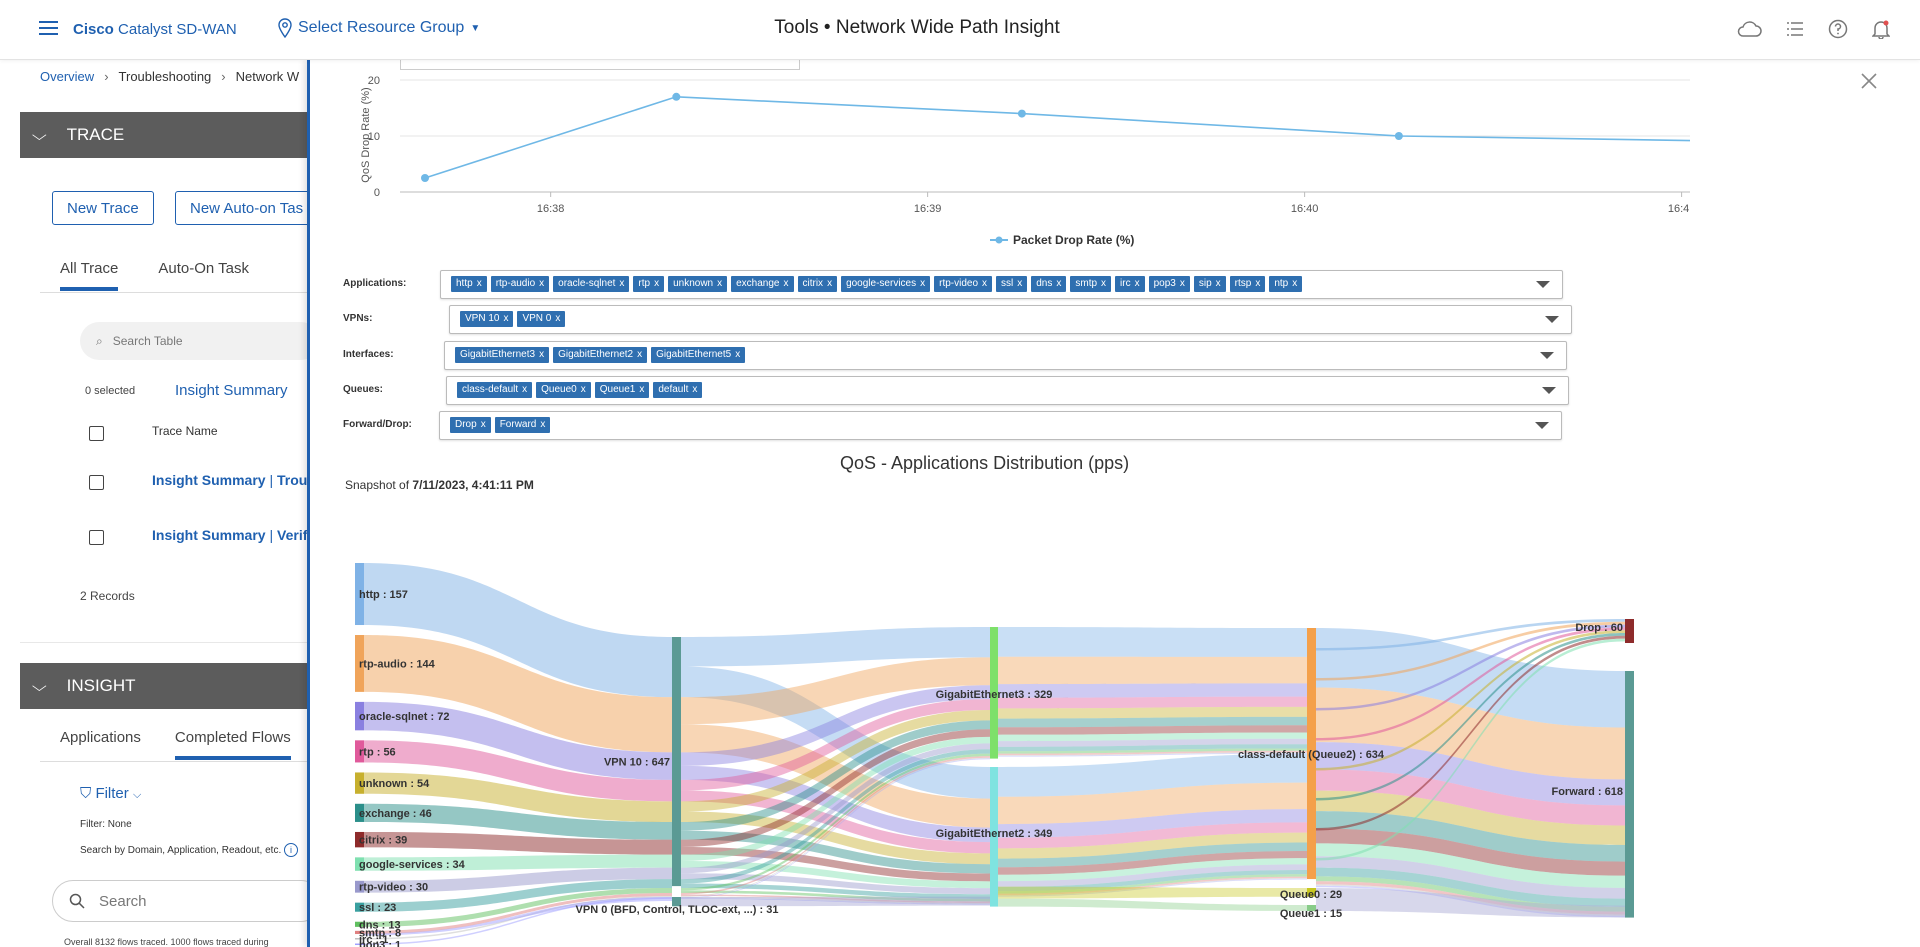  What do you see at coordinates (469, 284) in the screenshot?
I see `filter-chip: http x` at bounding box center [469, 284].